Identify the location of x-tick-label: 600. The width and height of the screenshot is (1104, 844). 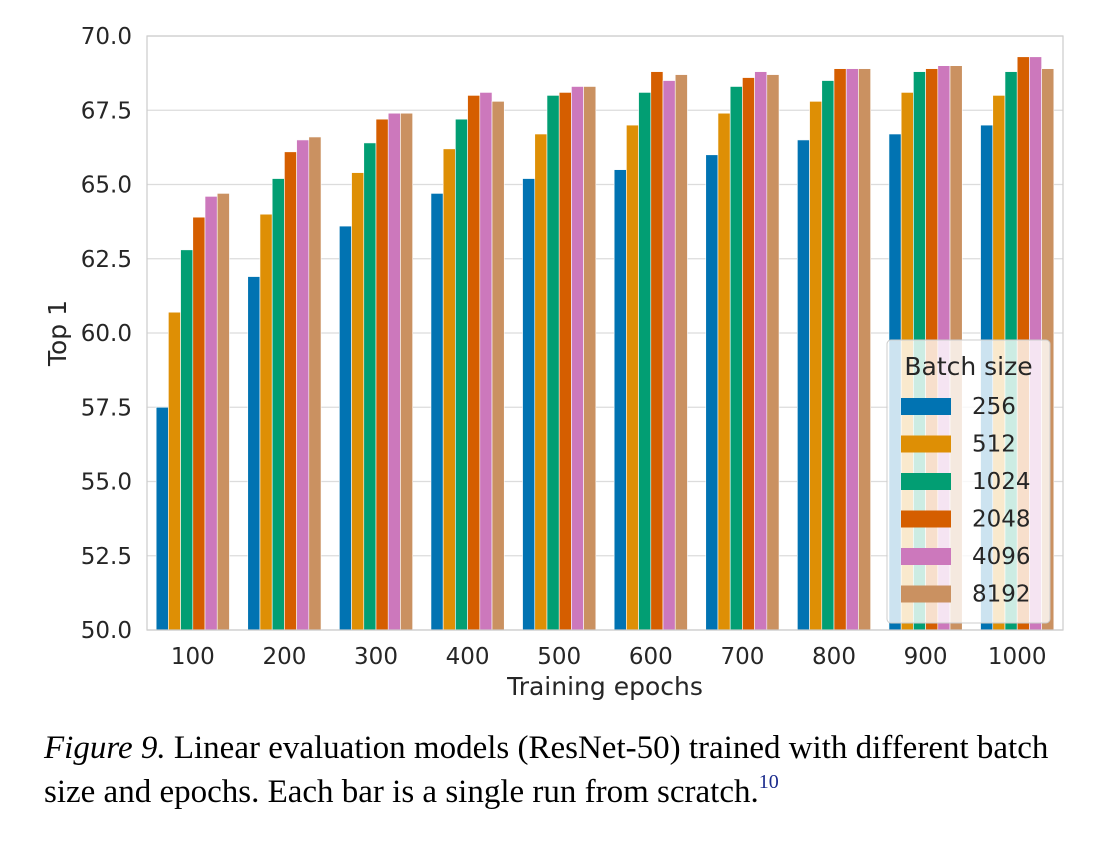
(651, 657).